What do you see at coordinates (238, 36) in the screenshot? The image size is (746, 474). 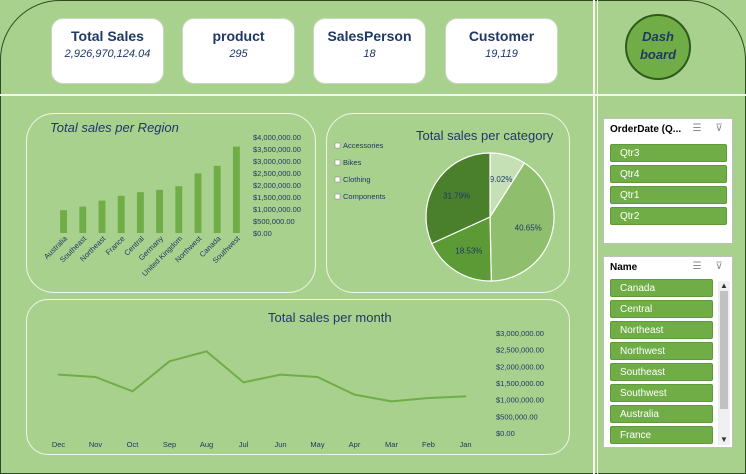 I see `kpi-title: product` at bounding box center [238, 36].